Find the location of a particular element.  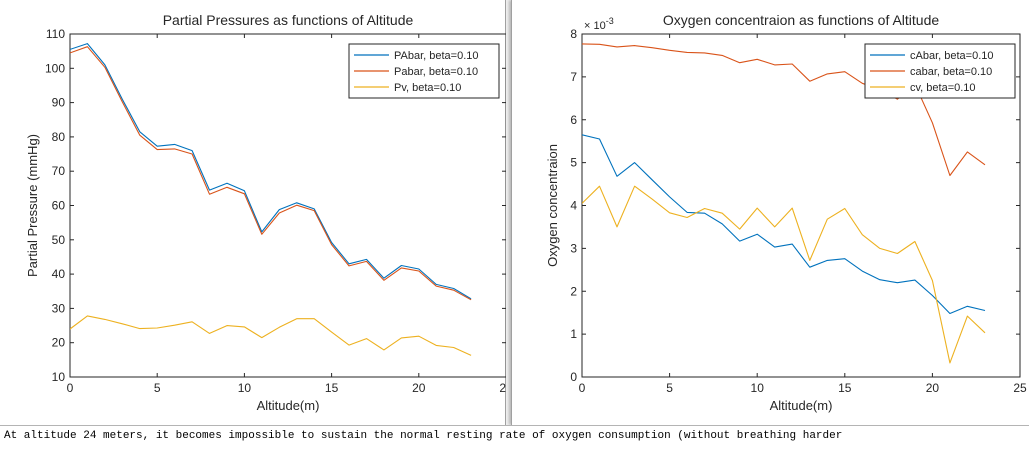

y-tick-label: 4 is located at coordinates (573, 206).